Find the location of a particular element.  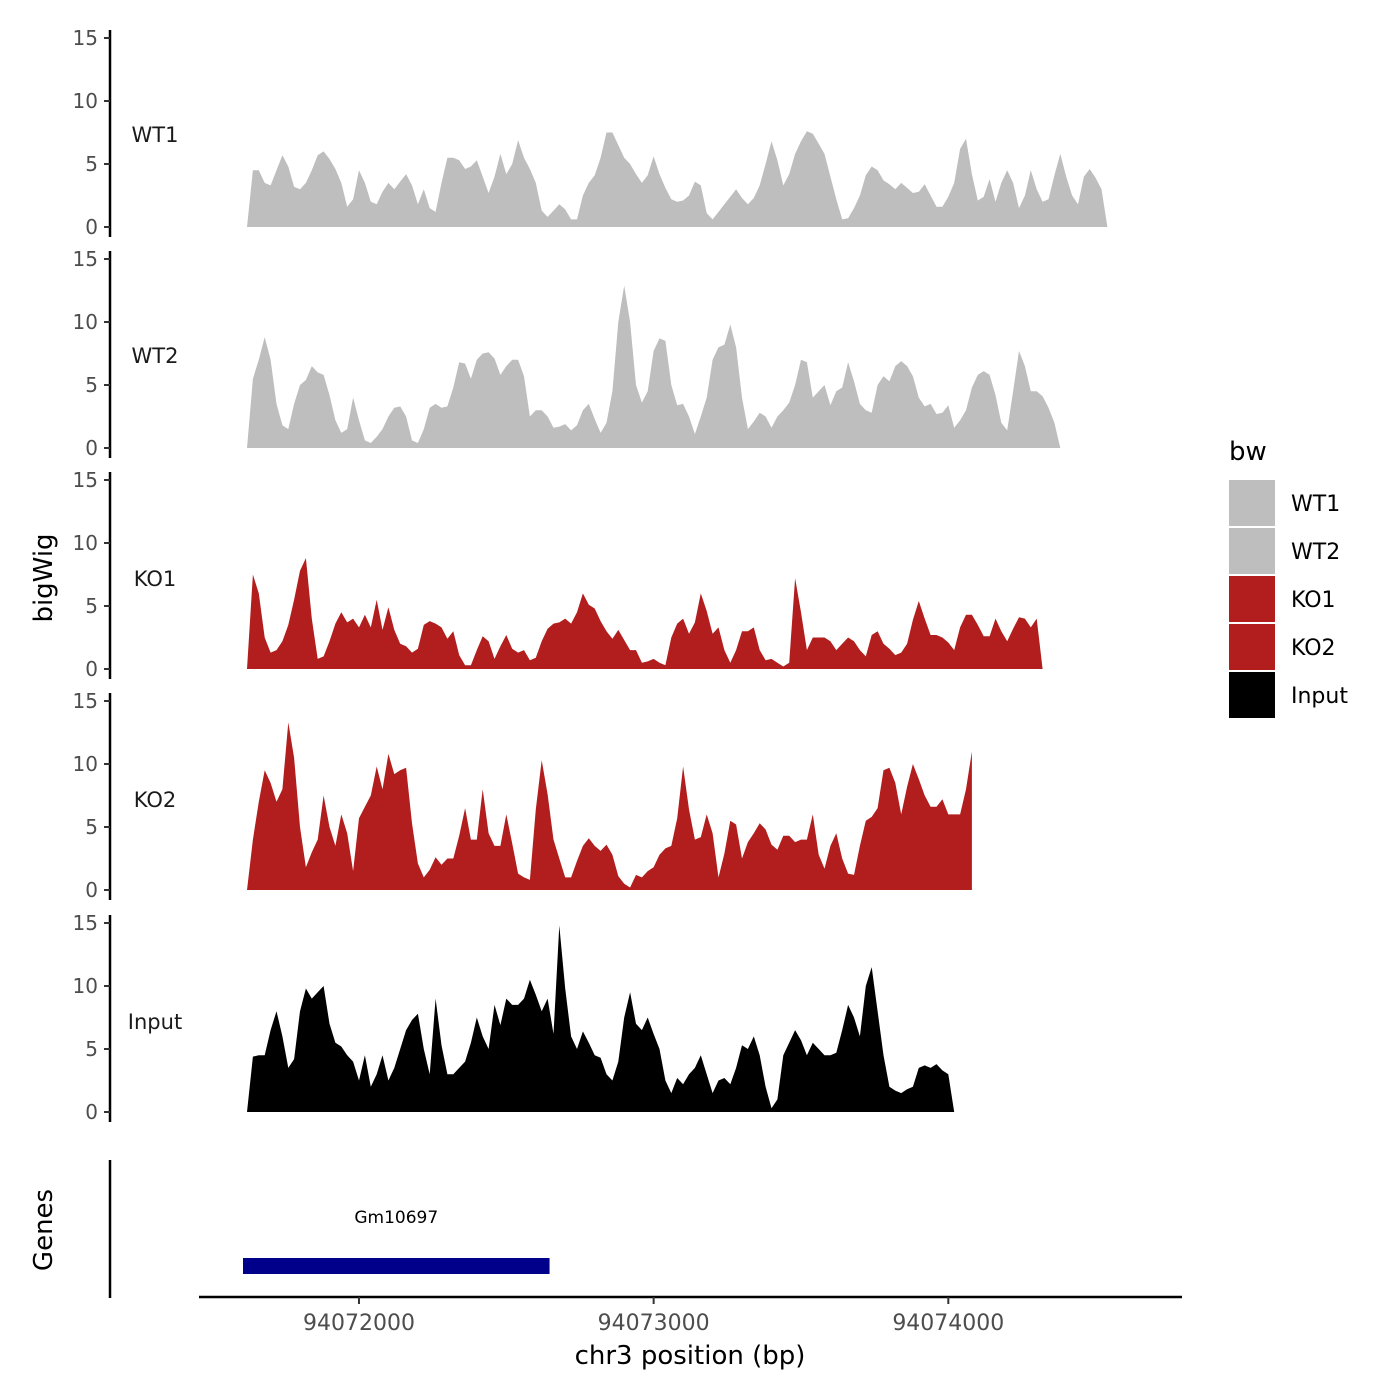

legend-item-wt2: WT2 is located at coordinates (1284, 551).